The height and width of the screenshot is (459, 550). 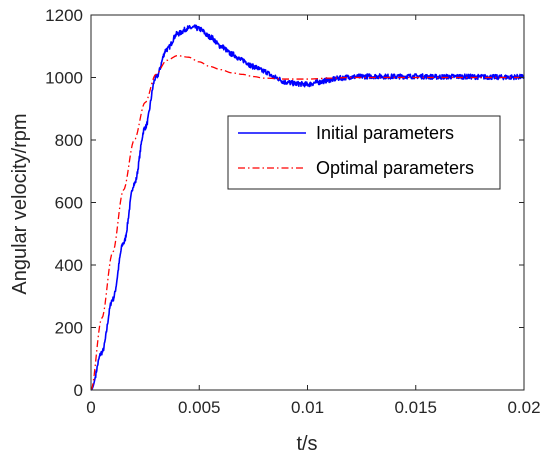 What do you see at coordinates (64, 78) in the screenshot?
I see `y-tick-label: 1000` at bounding box center [64, 78].